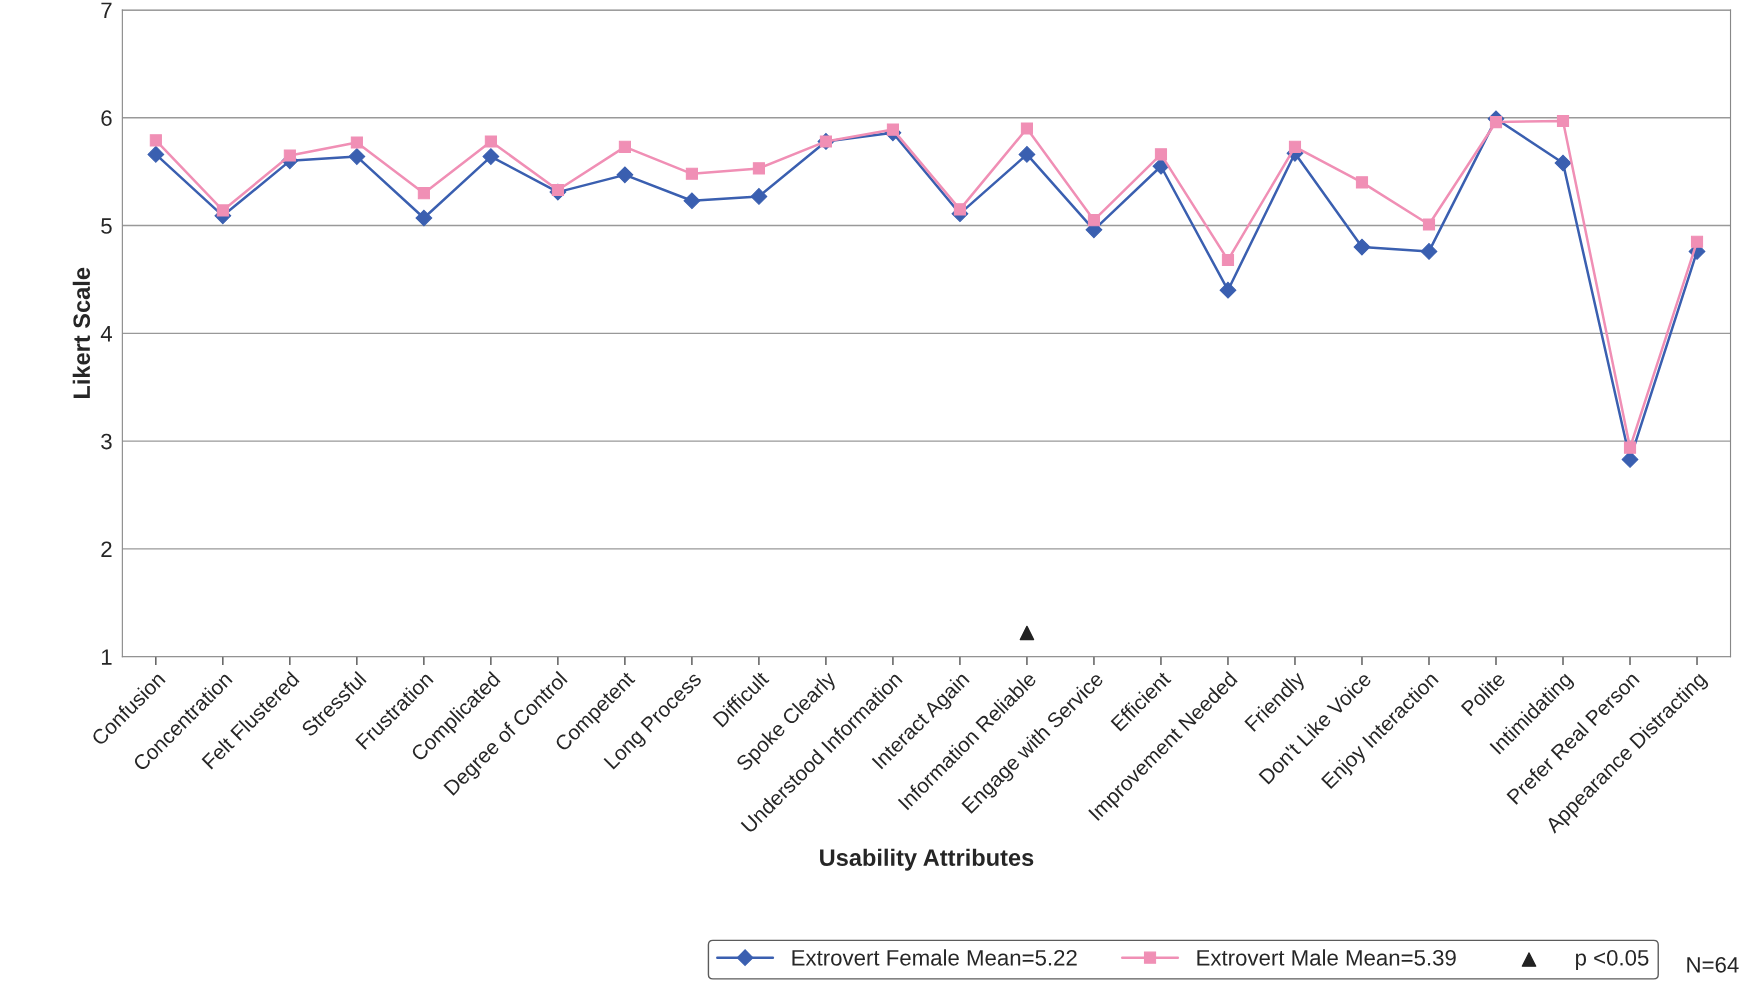 The image size is (1748, 995). What do you see at coordinates (934, 957) in the screenshot?
I see `legend-label: Extrovert Female Mean=5.22` at bounding box center [934, 957].